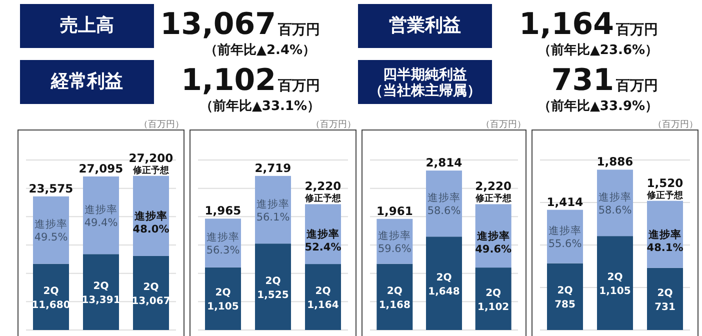 Image resolution: width=702 pixels, height=336 pixels. Describe the element at coordinates (260, 106) in the screenshot. I see `text: （前年比▲33.1%）` at that location.